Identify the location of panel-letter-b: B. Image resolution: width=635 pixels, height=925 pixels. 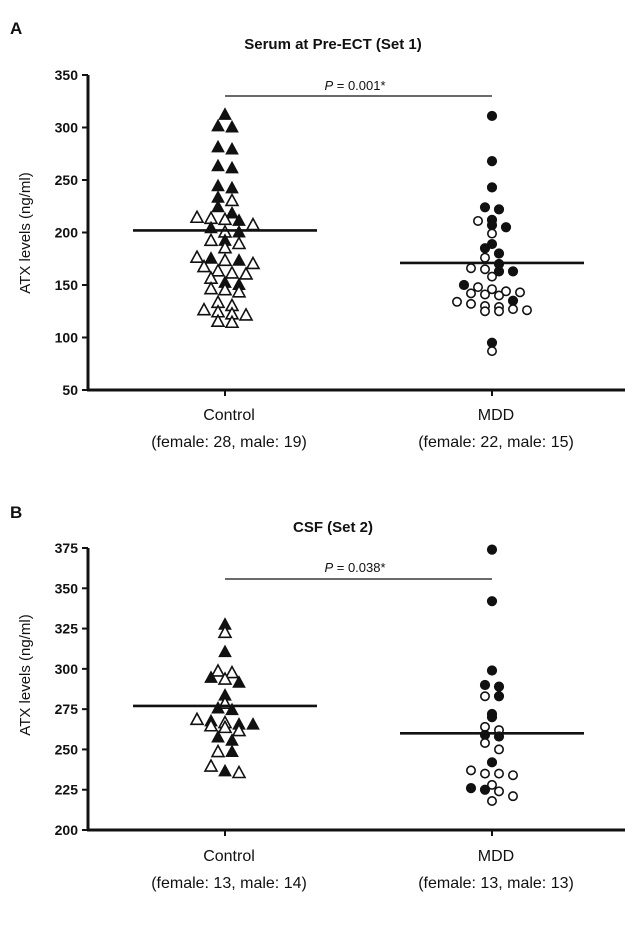
(16, 512).